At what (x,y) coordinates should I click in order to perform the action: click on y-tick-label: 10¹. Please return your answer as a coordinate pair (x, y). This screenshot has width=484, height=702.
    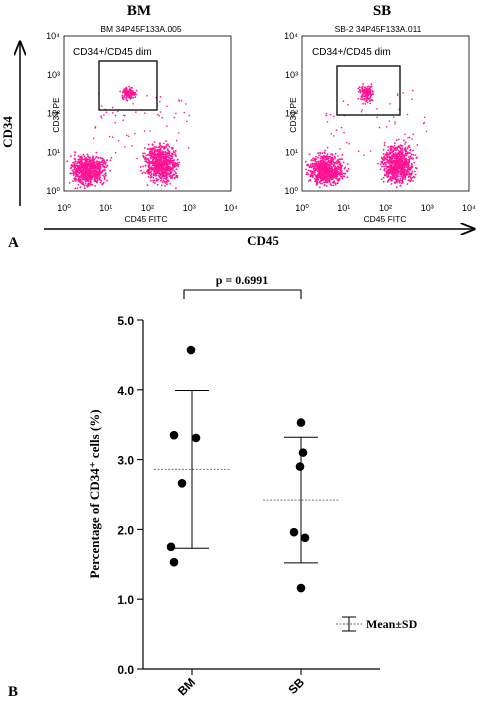
    Looking at the image, I should click on (53, 152).